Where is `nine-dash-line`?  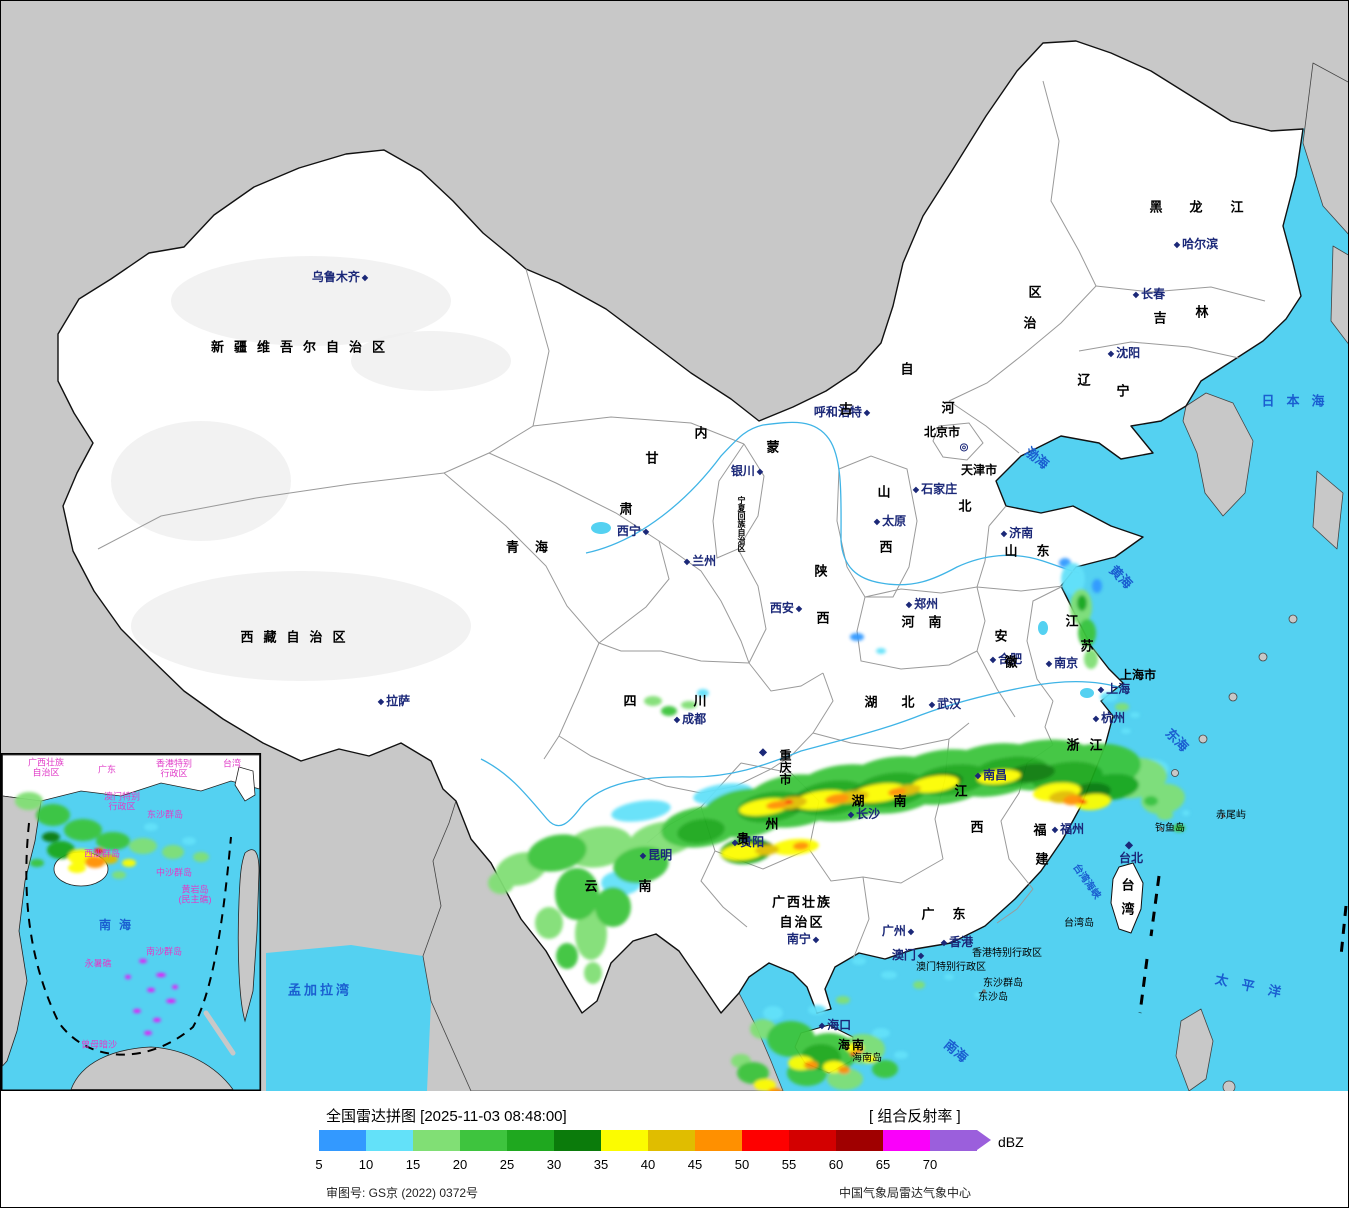
nine-dash-line is located at coordinates (128, 939).